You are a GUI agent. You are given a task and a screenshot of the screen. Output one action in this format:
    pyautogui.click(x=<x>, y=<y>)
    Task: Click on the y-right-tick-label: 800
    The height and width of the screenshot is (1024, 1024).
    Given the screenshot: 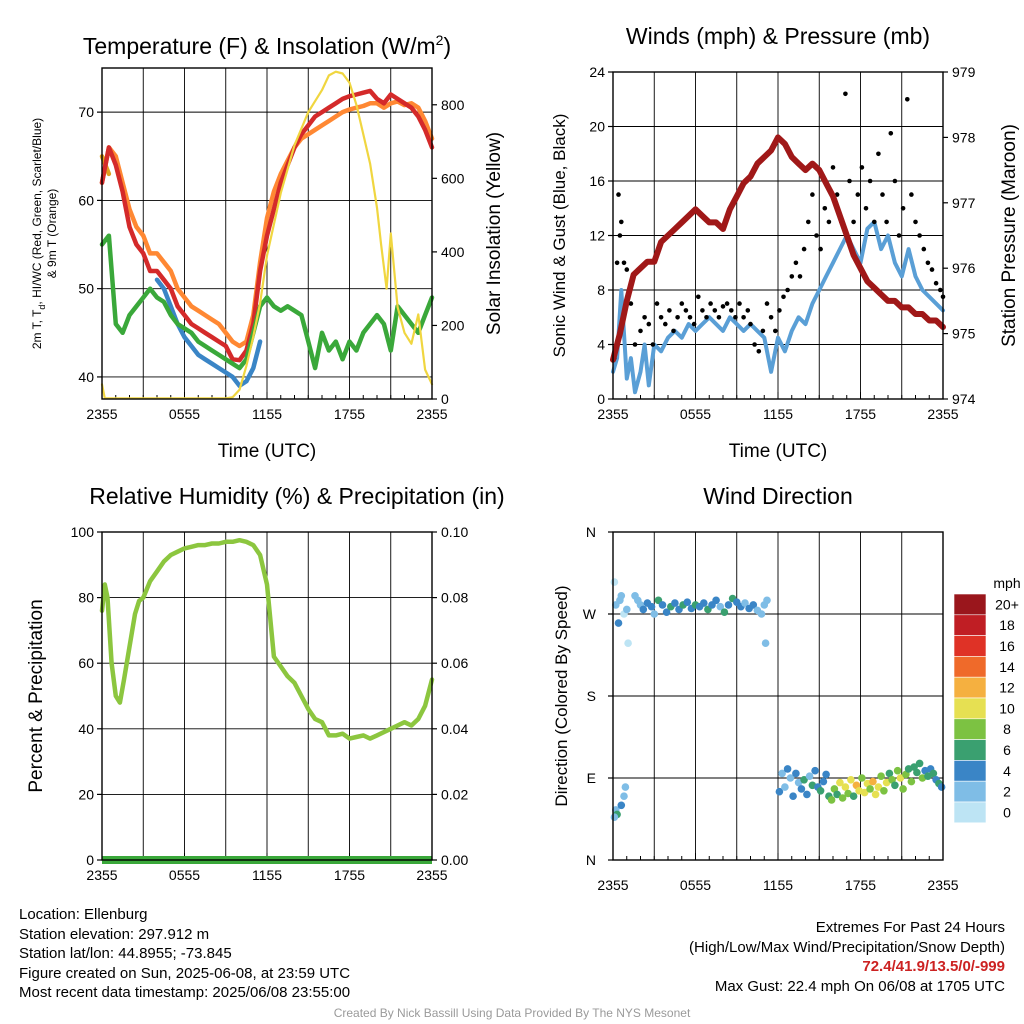 What is the action you would take?
    pyautogui.click(x=453, y=105)
    